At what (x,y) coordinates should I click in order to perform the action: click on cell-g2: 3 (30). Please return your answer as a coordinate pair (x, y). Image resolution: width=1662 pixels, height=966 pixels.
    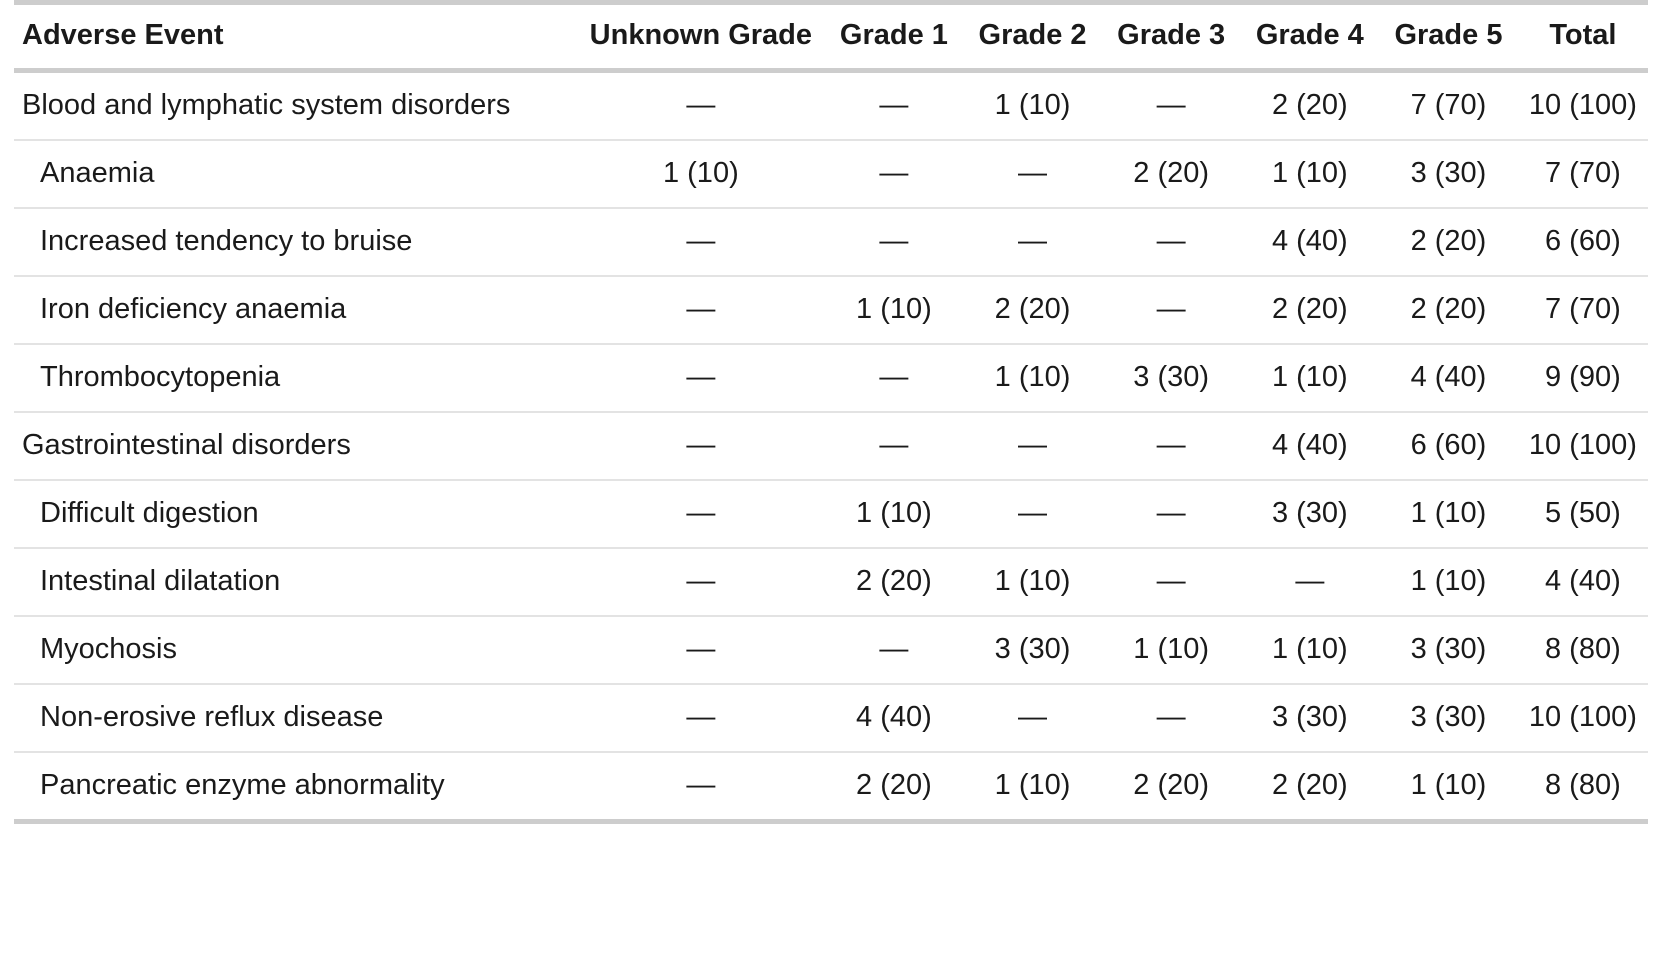
    Looking at the image, I should click on (1032, 649).